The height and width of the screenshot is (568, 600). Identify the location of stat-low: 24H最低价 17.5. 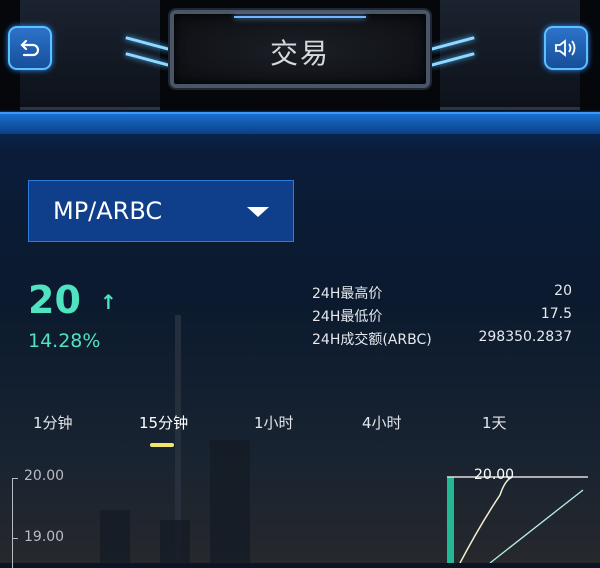
(442, 316).